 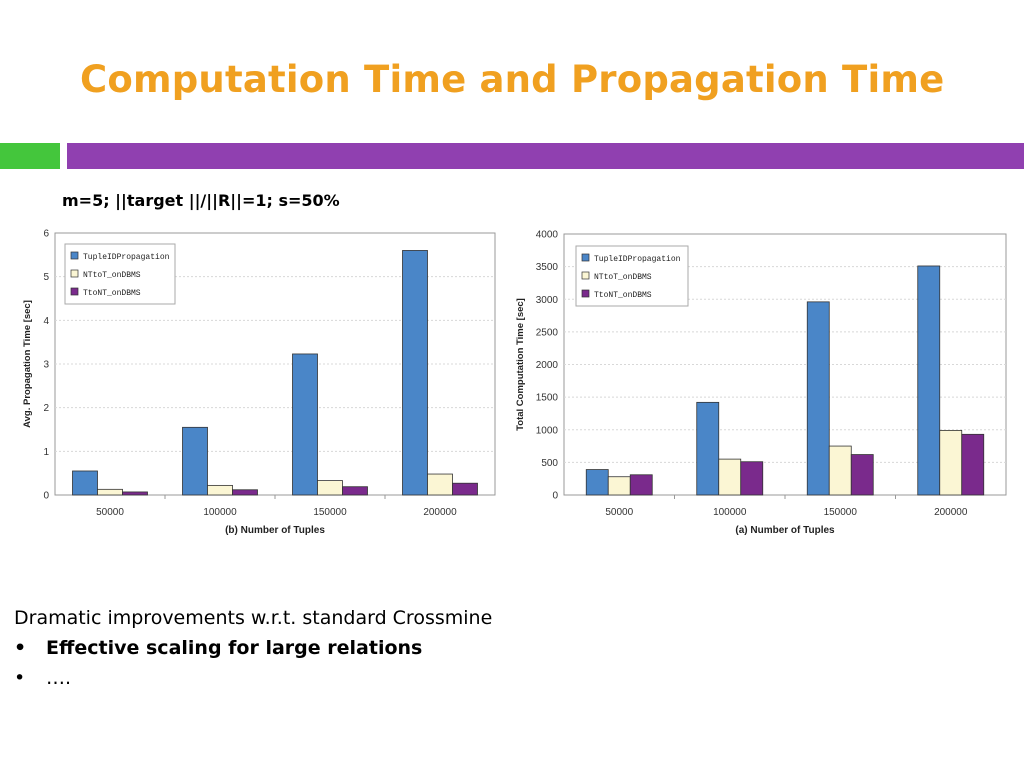 What do you see at coordinates (545, 156) in the screenshot?
I see `accent-bar-purple` at bounding box center [545, 156].